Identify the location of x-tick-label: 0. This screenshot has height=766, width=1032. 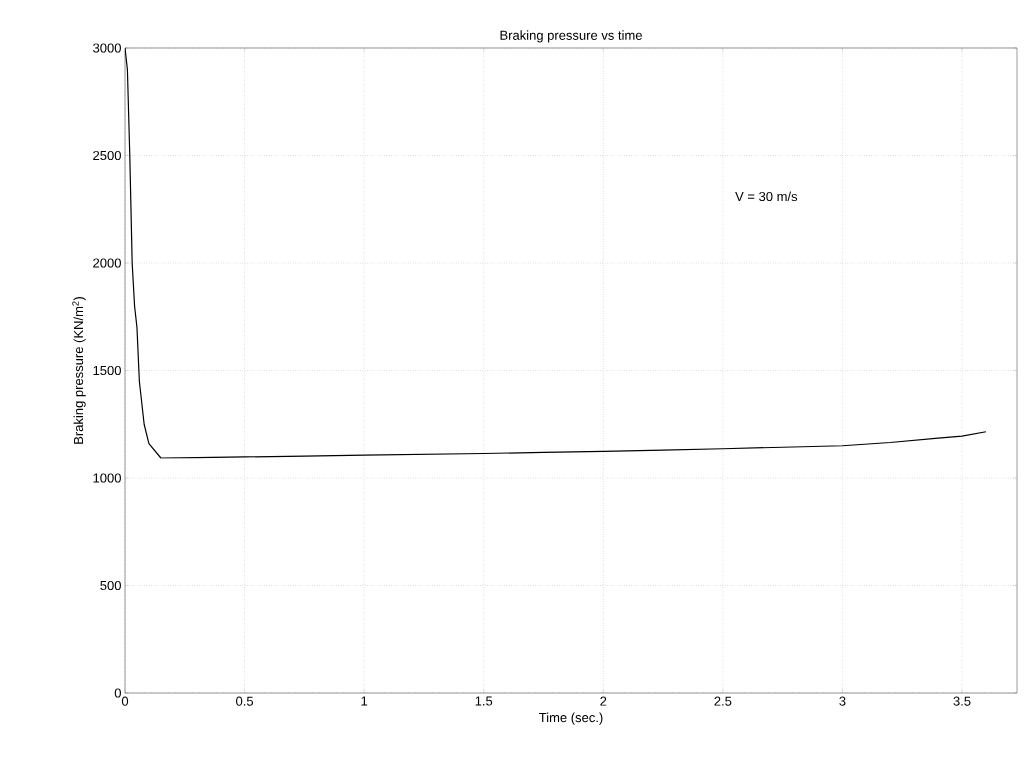
(125, 701).